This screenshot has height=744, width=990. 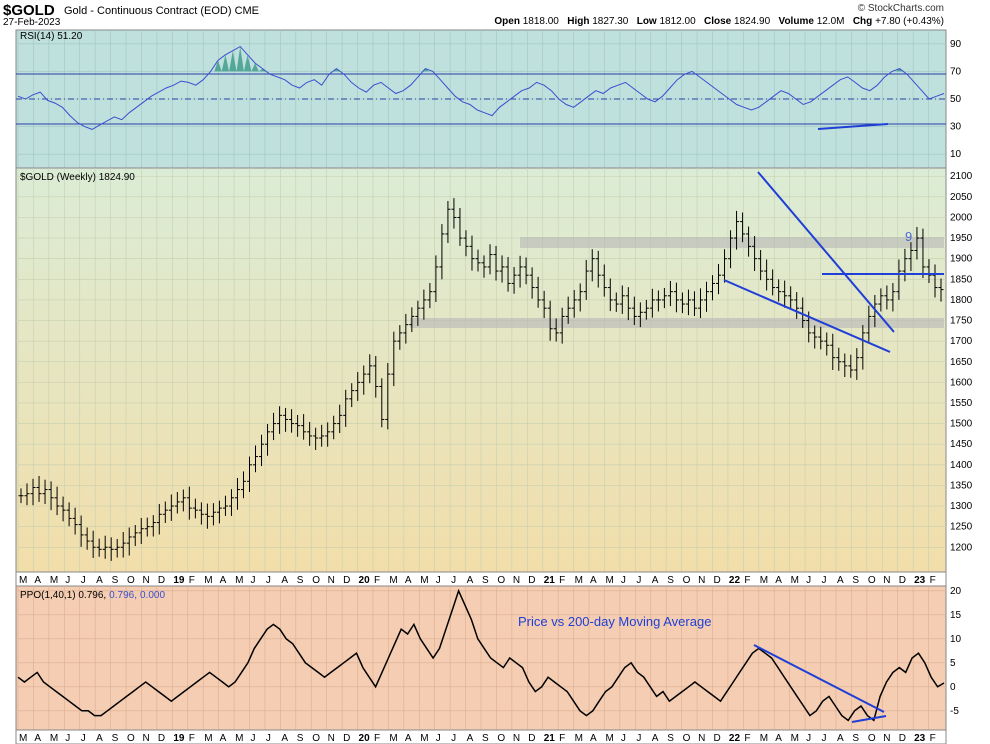 I want to click on ppo-tick-label: 0, so click(x=953, y=687).